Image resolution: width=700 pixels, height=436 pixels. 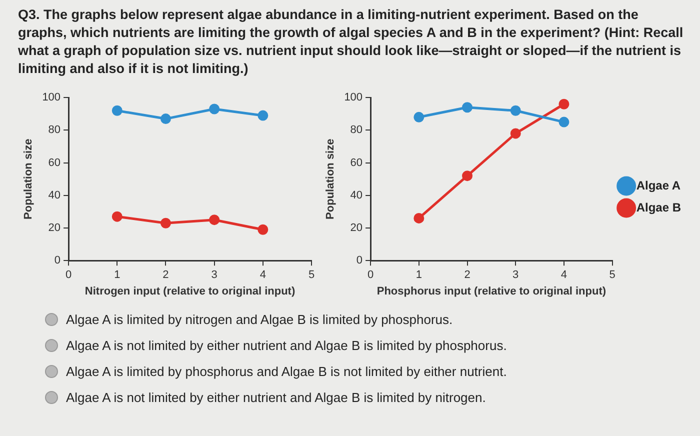 I want to click on text: Algae A is limited by phosphorus and Algae B is not limited by either nutrient., so click(x=286, y=371).